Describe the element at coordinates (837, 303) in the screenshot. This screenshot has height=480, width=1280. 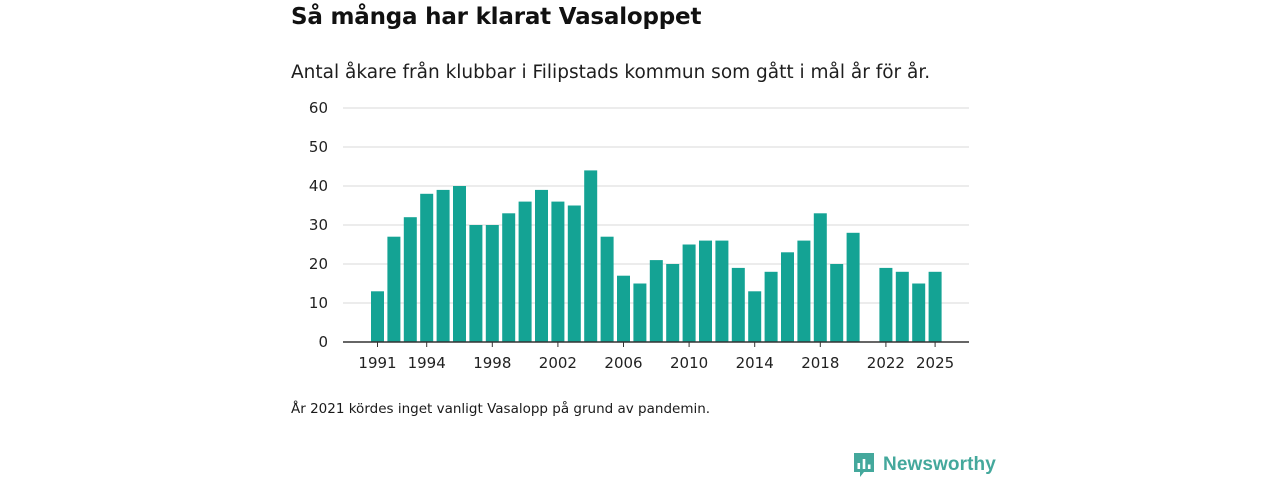
I see `bar-2019` at that location.